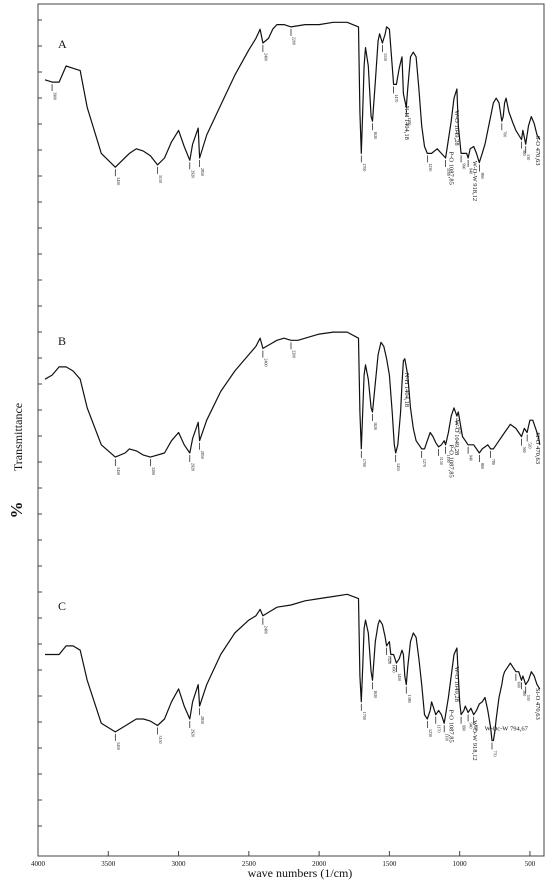  What do you see at coordinates (292, 394) in the screenshot?
I see `spectrum-line` at bounding box center [292, 394].